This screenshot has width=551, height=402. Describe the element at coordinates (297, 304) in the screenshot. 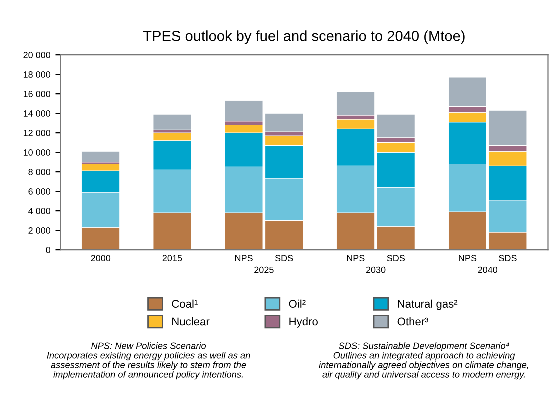

I see `legend-label: Oil²` at that location.